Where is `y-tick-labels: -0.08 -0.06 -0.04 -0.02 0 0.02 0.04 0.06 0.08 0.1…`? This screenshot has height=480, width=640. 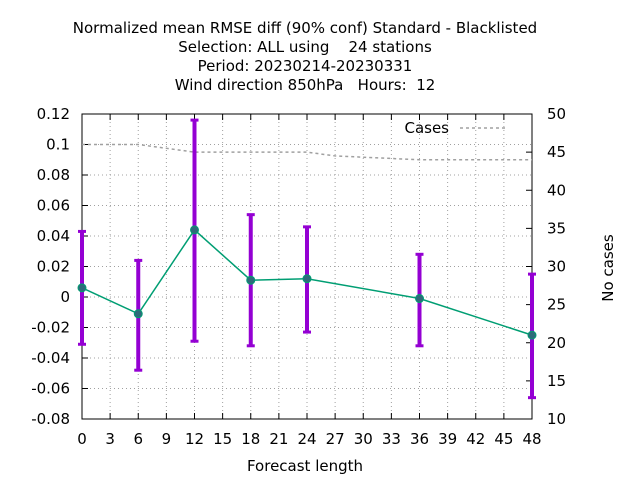 y-tick-labels: -0.08 -0.06 -0.04 -0.02 0 0.02 0.04 0.06 0.08 0.1… is located at coordinates (50, 266).